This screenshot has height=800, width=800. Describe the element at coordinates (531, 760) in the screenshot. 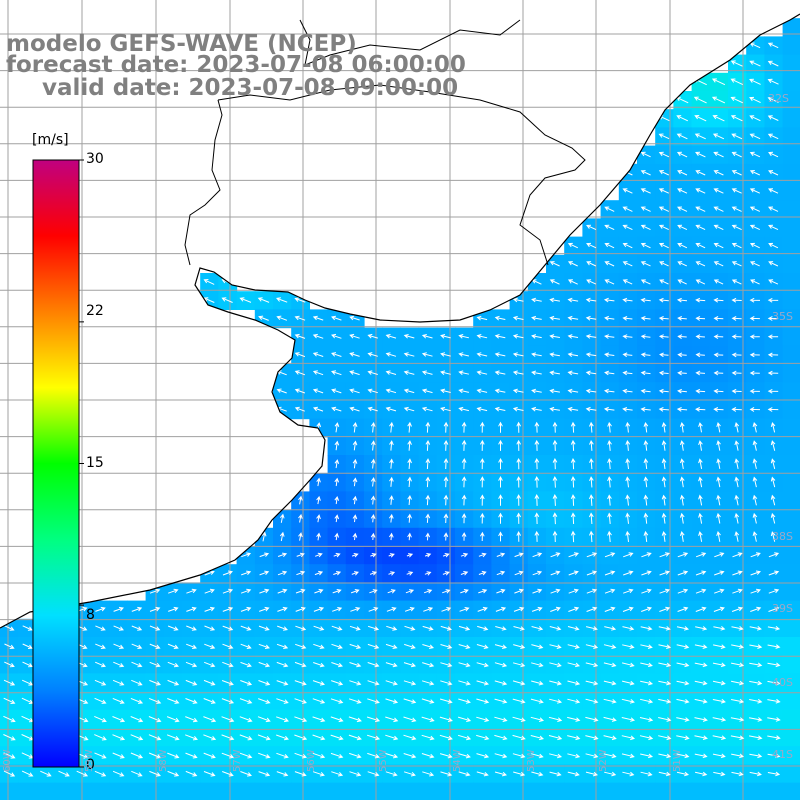

I see `lon-label: 53W` at that location.